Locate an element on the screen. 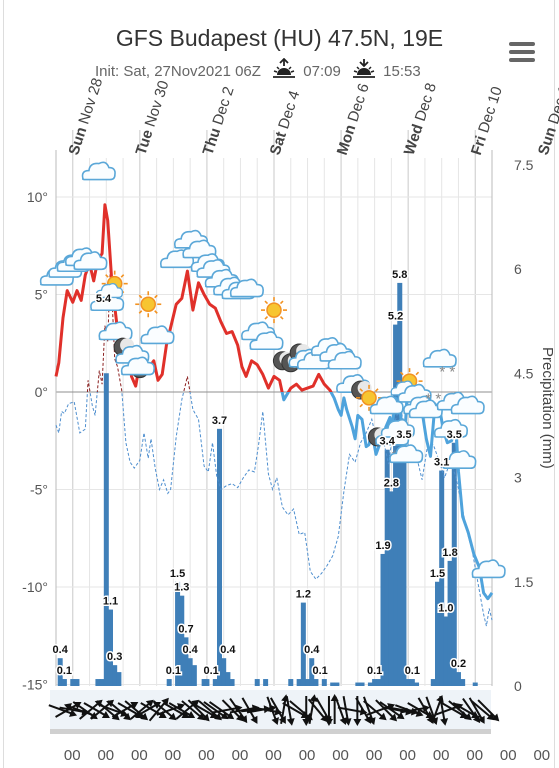 Image resolution: width=559 pixels, height=768 pixels. temp-tick-label: -15° is located at coordinates (35, 685).